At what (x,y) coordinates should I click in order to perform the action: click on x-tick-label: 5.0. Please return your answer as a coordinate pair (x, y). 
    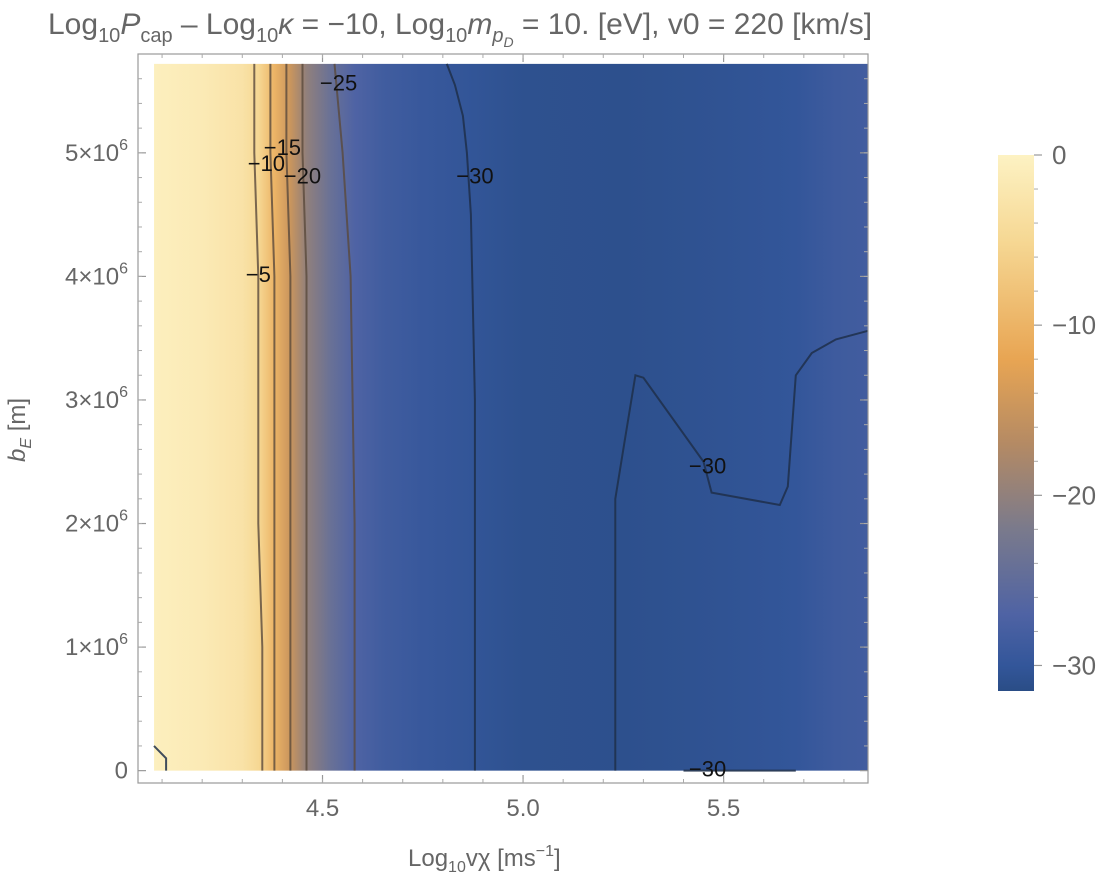
    Looking at the image, I should click on (522, 808).